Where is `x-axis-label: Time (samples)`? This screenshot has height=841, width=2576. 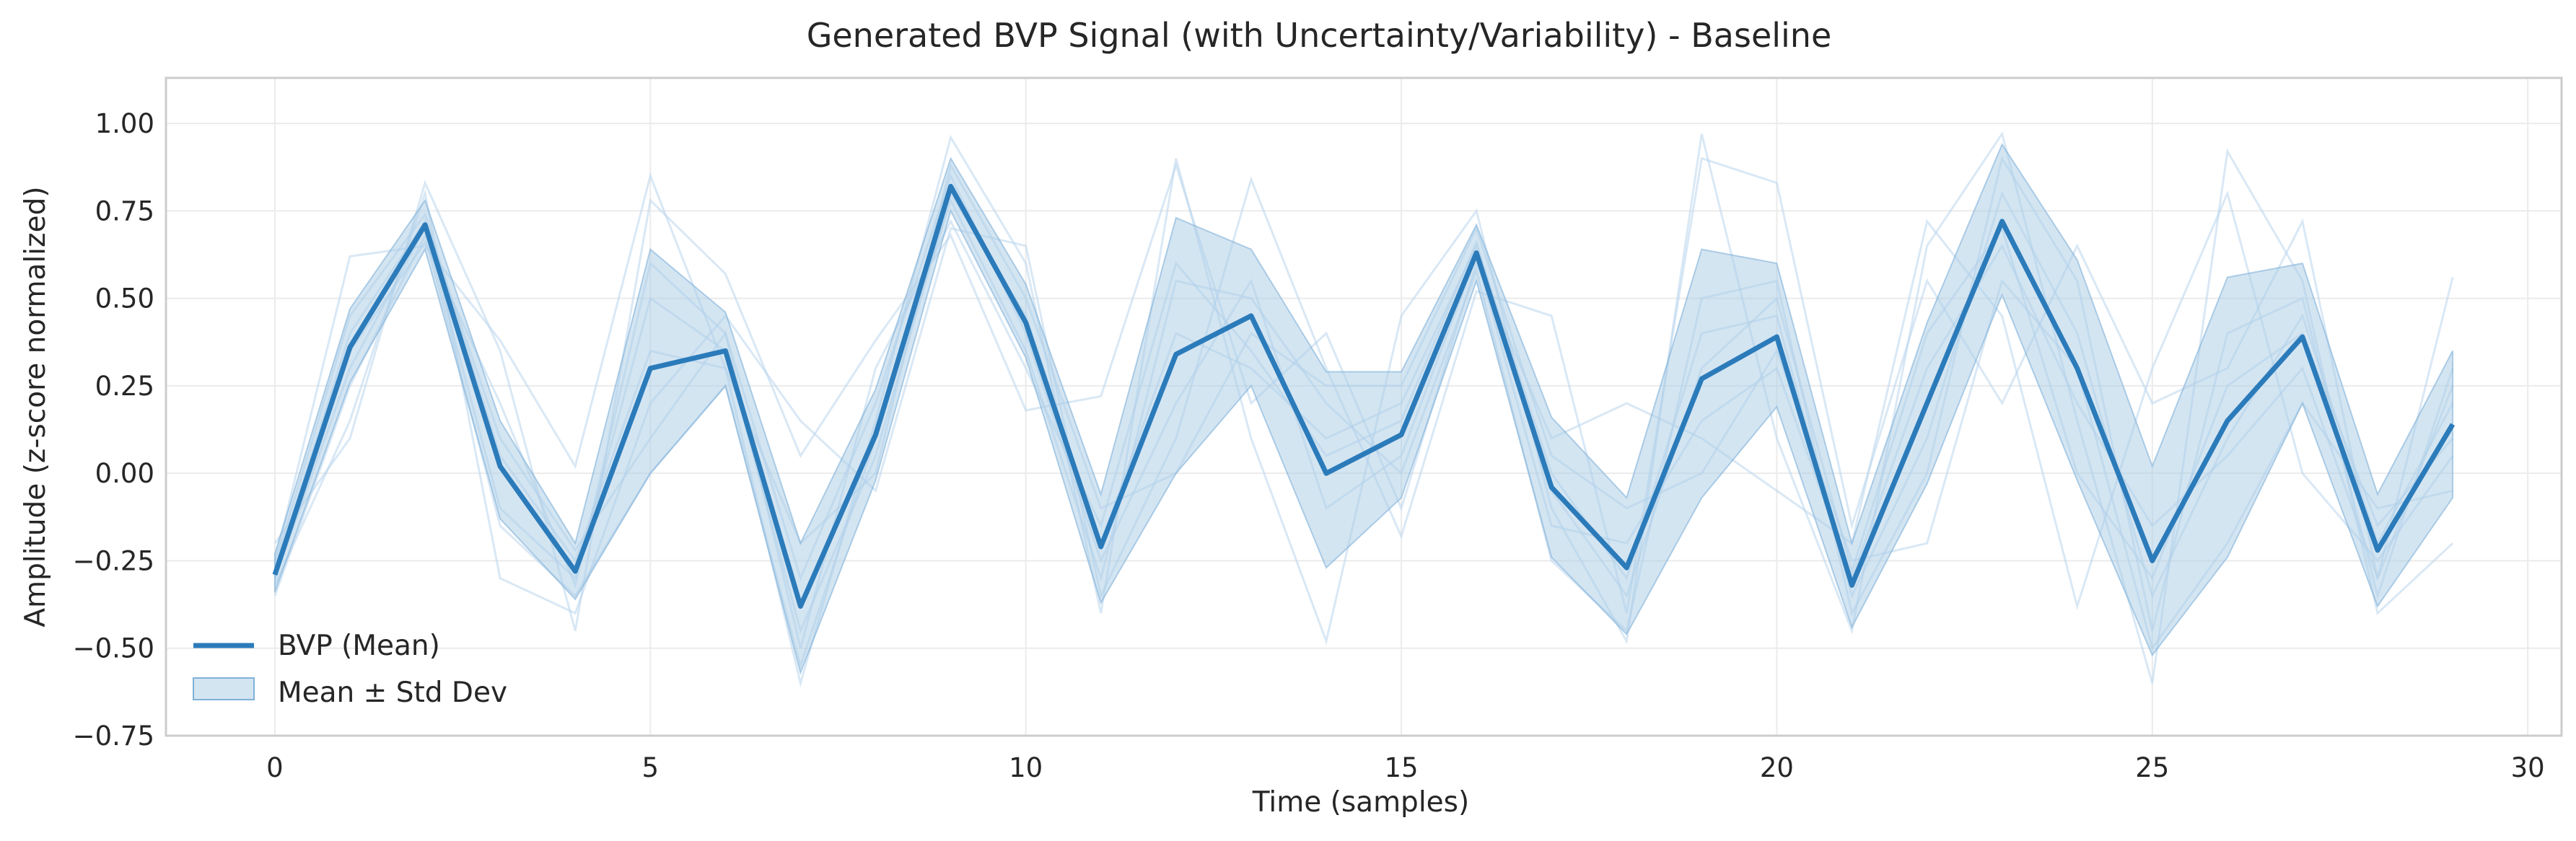
x-axis-label: Time (samples) is located at coordinates (1360, 802).